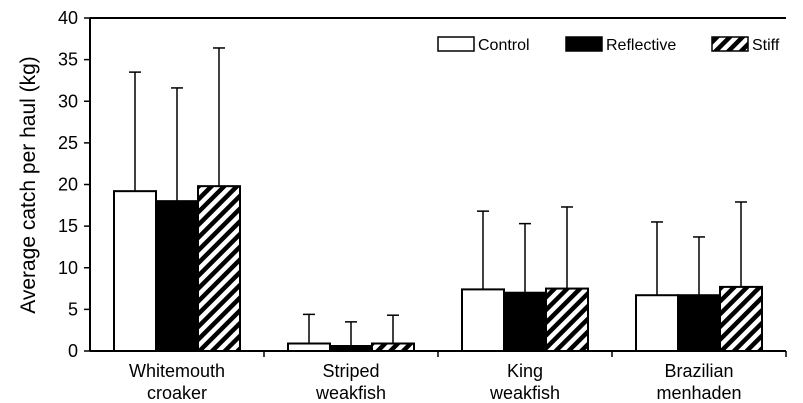 The width and height of the screenshot is (803, 403). I want to click on legend-swatch-stiff, so click(730, 44).